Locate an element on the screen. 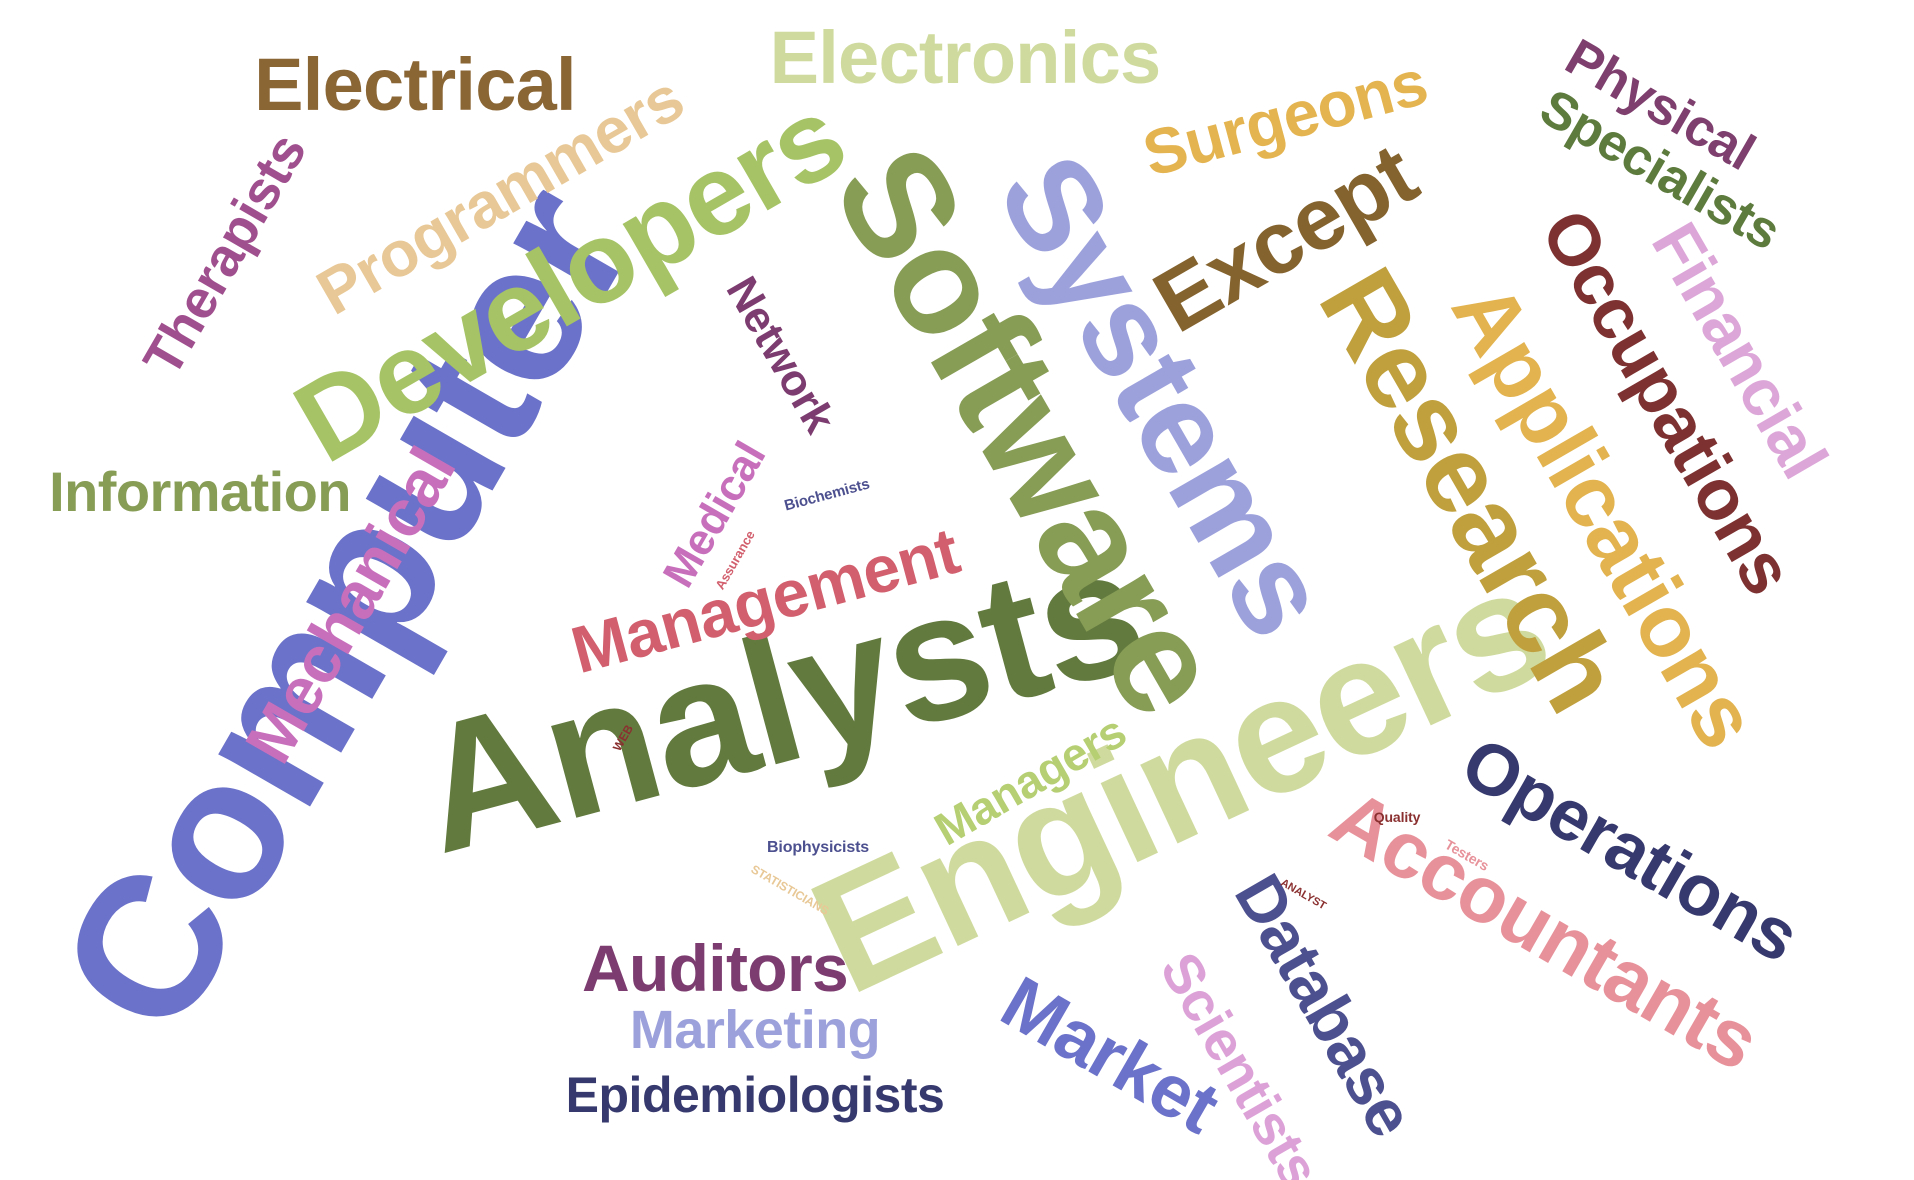  word-biophysicists: Biophysicists is located at coordinates (818, 847).